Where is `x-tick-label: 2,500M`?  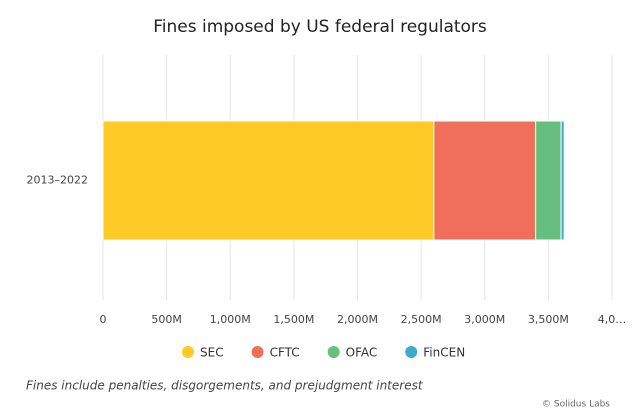
x-tick-label: 2,500M is located at coordinates (421, 319).